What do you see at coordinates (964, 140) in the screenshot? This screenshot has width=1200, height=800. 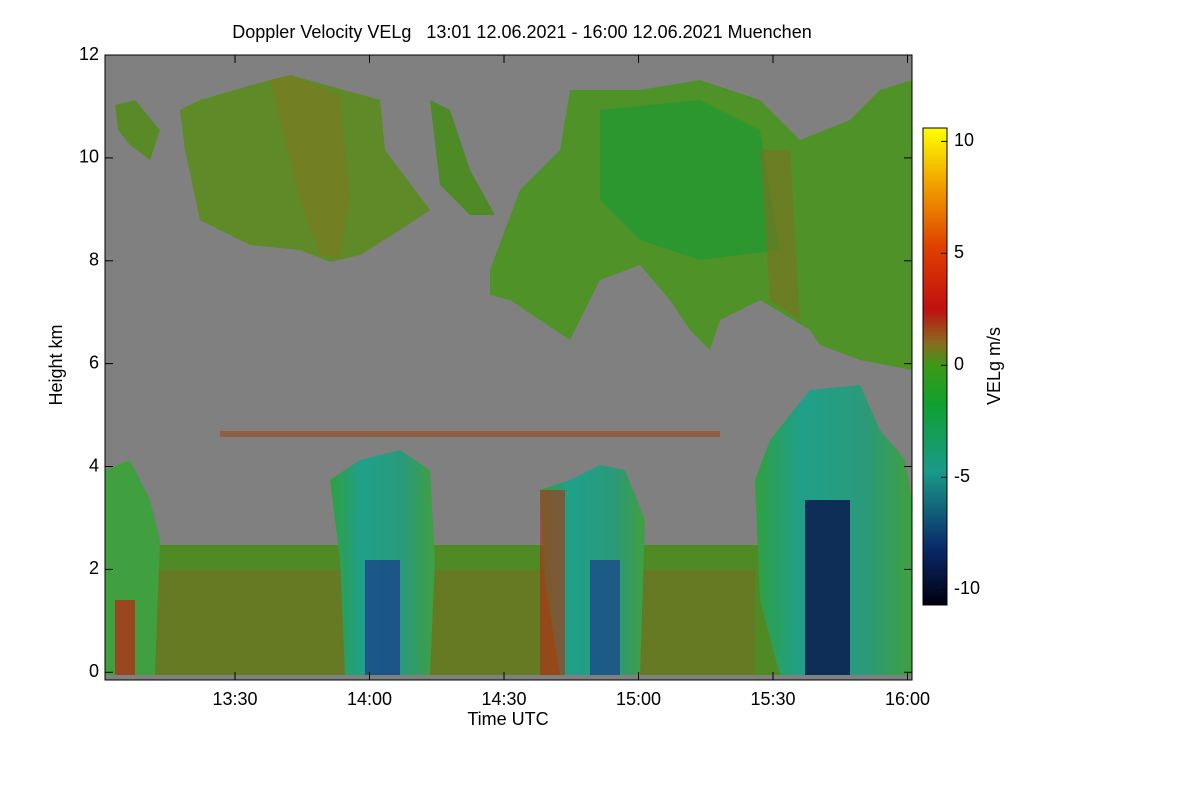 I see `colorbar-tick-label: 10` at bounding box center [964, 140].